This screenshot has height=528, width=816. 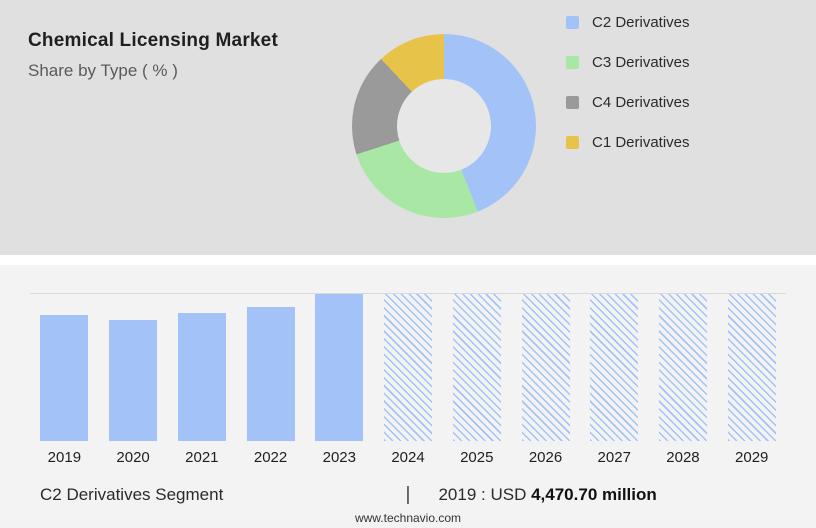 I want to click on legend-item-c2: C2 Derivatives, so click(x=628, y=22).